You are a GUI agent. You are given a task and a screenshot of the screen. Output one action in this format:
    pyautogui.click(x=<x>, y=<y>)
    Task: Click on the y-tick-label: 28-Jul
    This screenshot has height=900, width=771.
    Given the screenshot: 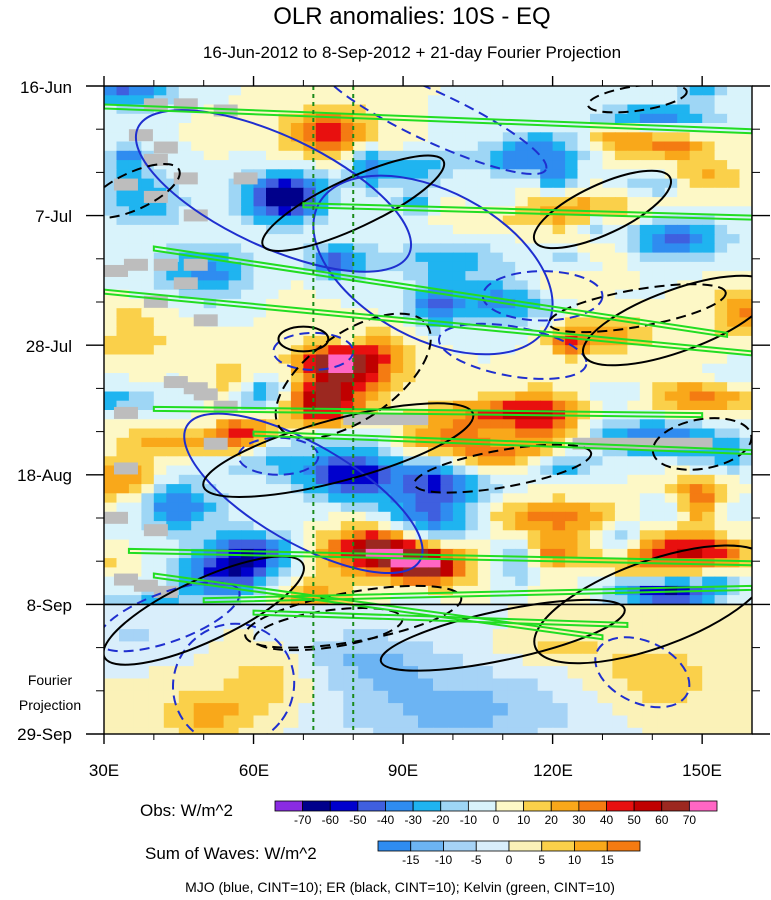 What is the action you would take?
    pyautogui.click(x=49, y=346)
    